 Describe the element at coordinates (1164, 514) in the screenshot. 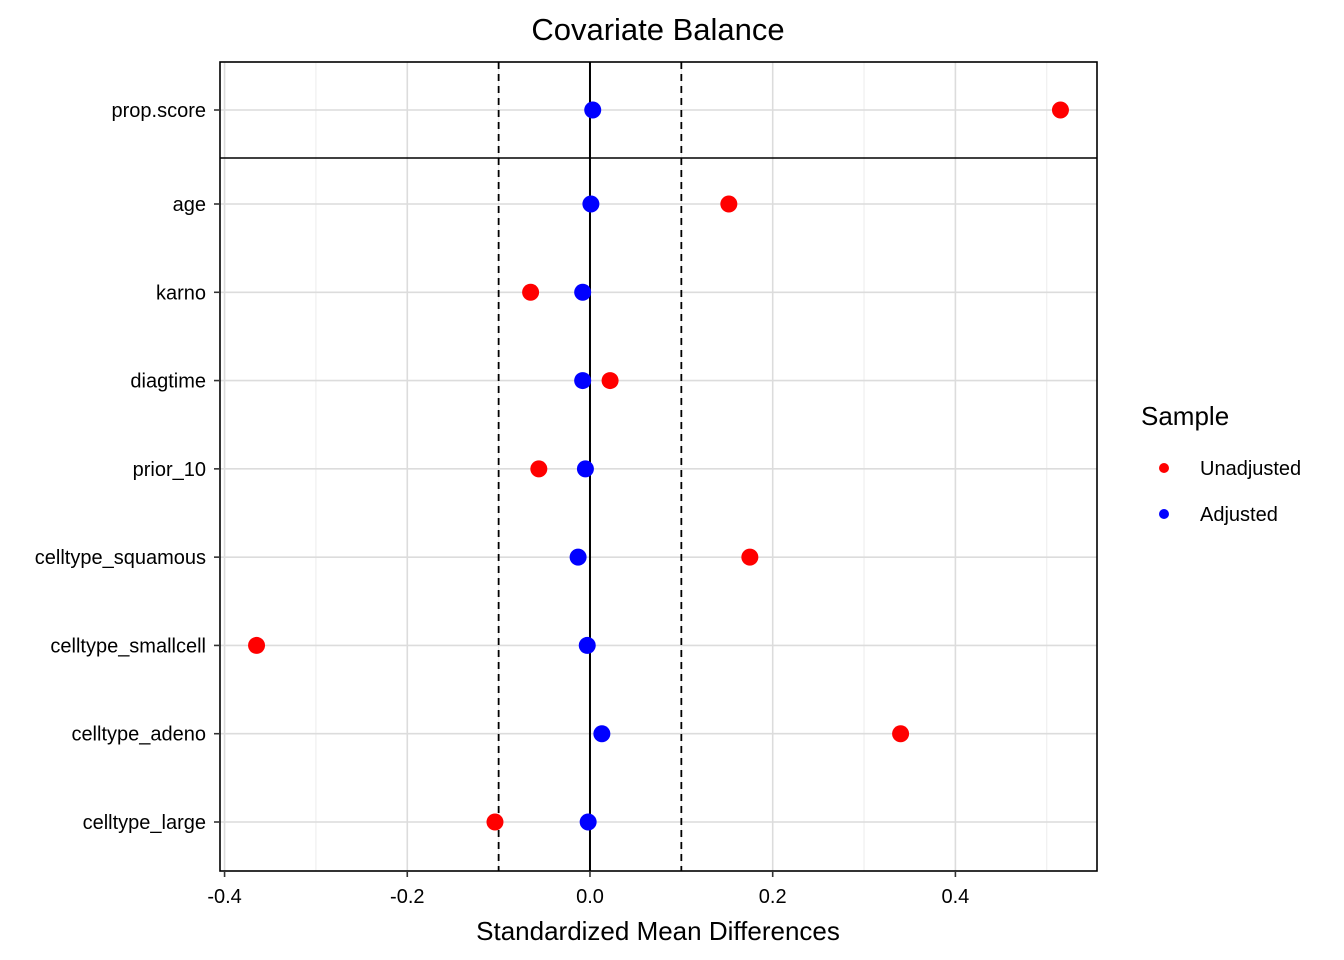

I see `legend-key-adjusted` at that location.